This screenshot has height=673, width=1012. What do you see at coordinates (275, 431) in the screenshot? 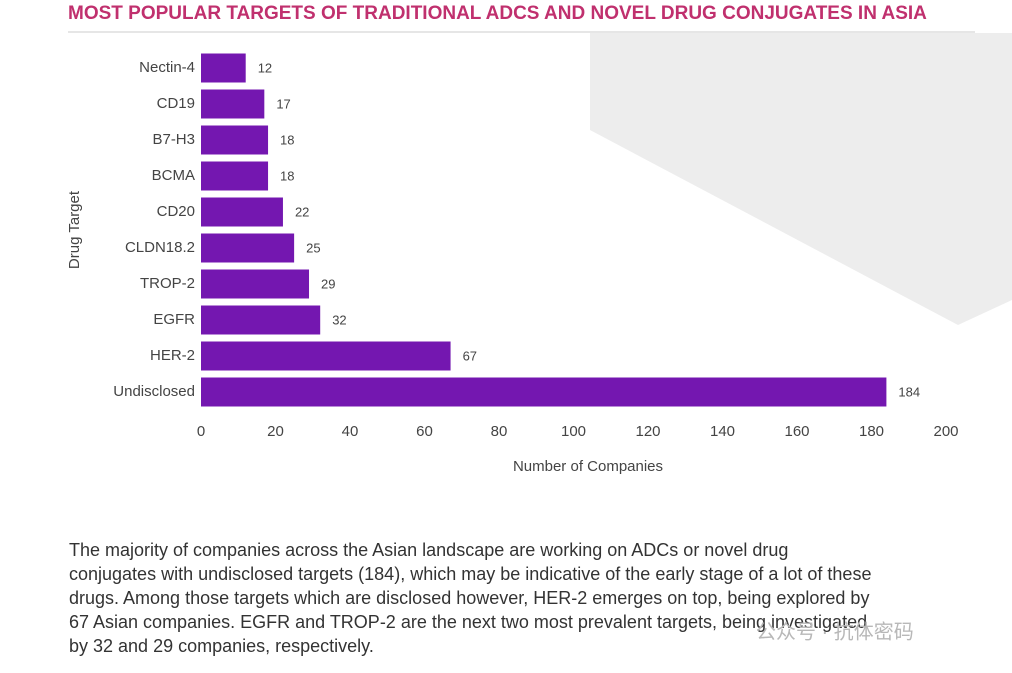
I see `x-tick-label: 20` at bounding box center [275, 431].